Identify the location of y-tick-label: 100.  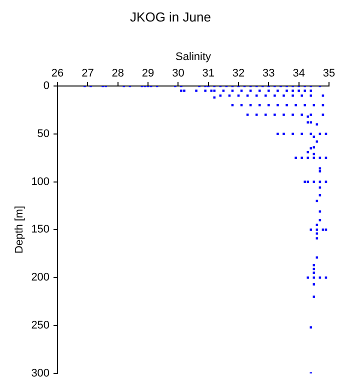
(40, 182).